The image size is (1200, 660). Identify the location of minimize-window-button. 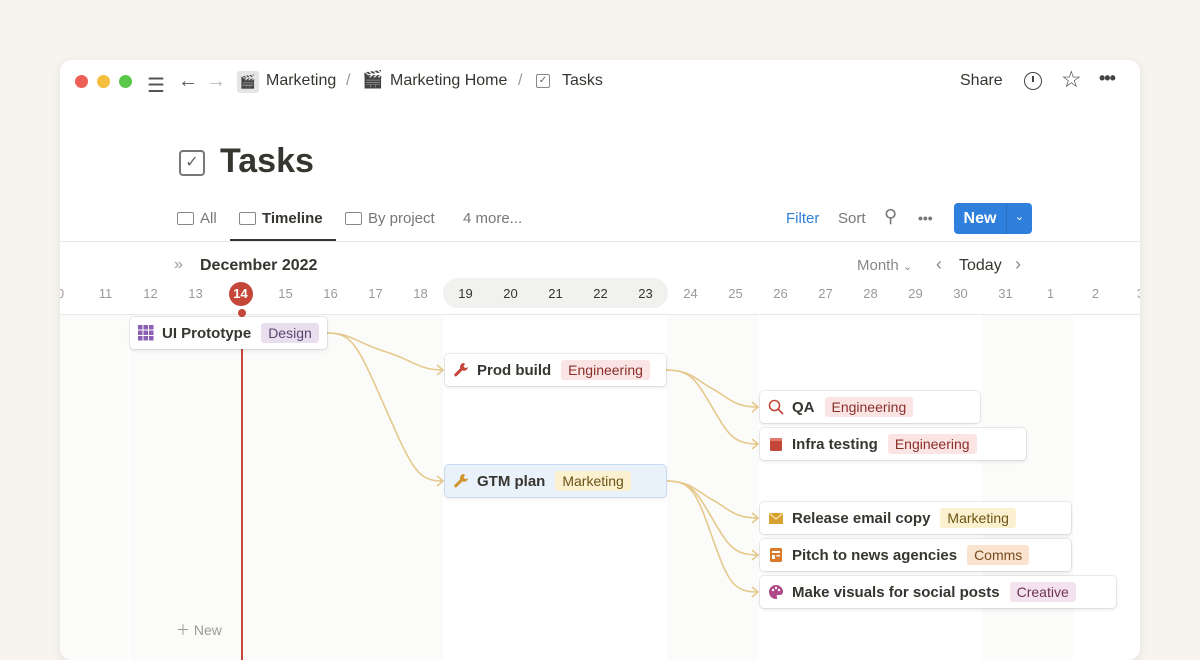
(103, 81).